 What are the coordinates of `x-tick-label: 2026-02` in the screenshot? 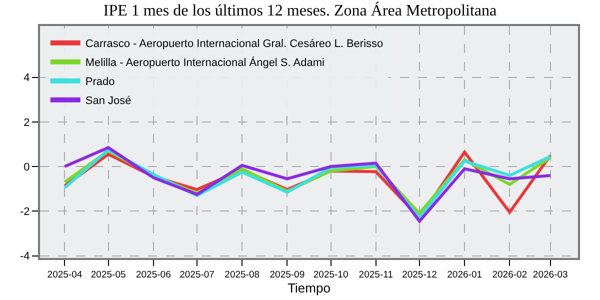 It's located at (510, 274).